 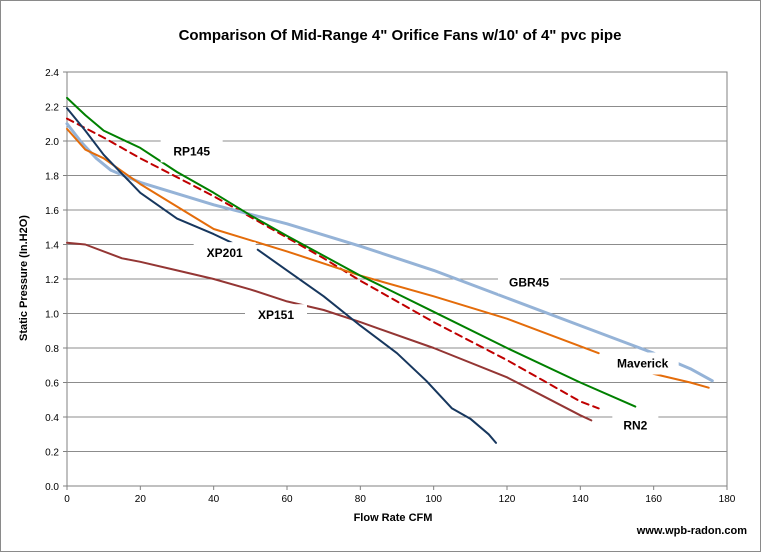 What do you see at coordinates (52, 142) in the screenshot?
I see `y-tick-label: 2.0` at bounding box center [52, 142].